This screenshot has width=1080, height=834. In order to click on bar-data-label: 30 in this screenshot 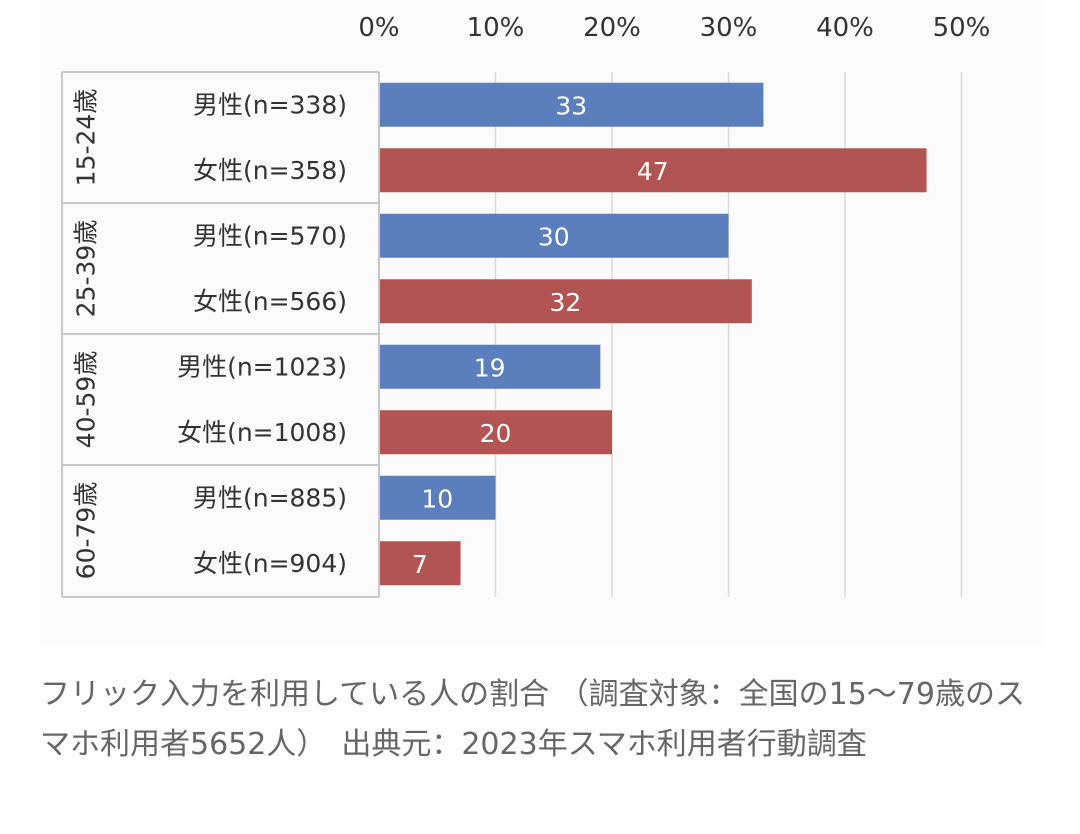, I will do `click(554, 236)`.